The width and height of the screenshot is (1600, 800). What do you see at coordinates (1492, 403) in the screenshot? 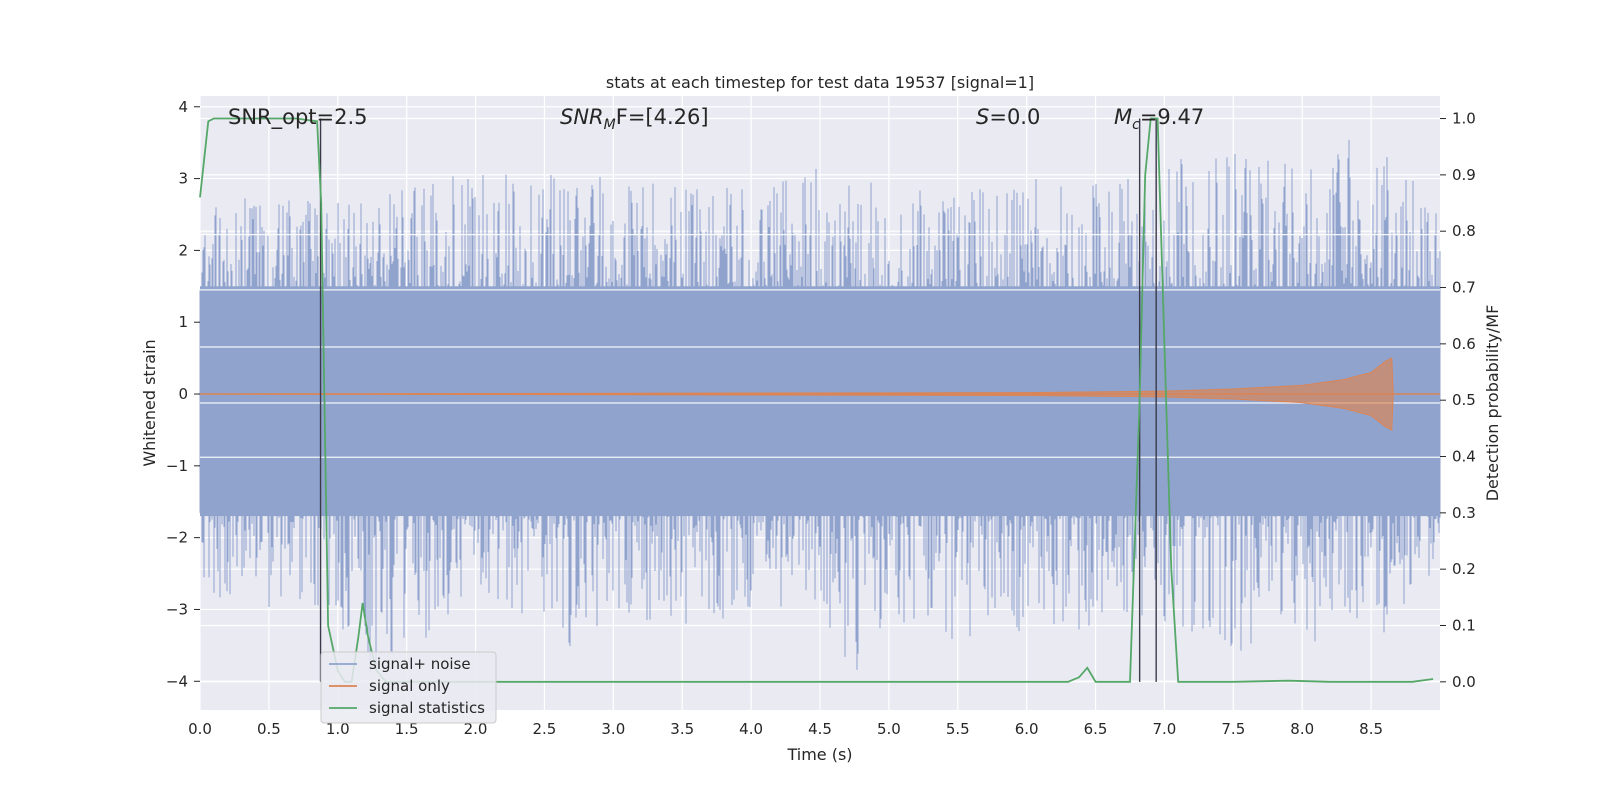
I see `y2-axis-label: Detection probability/MF` at bounding box center [1492, 403].